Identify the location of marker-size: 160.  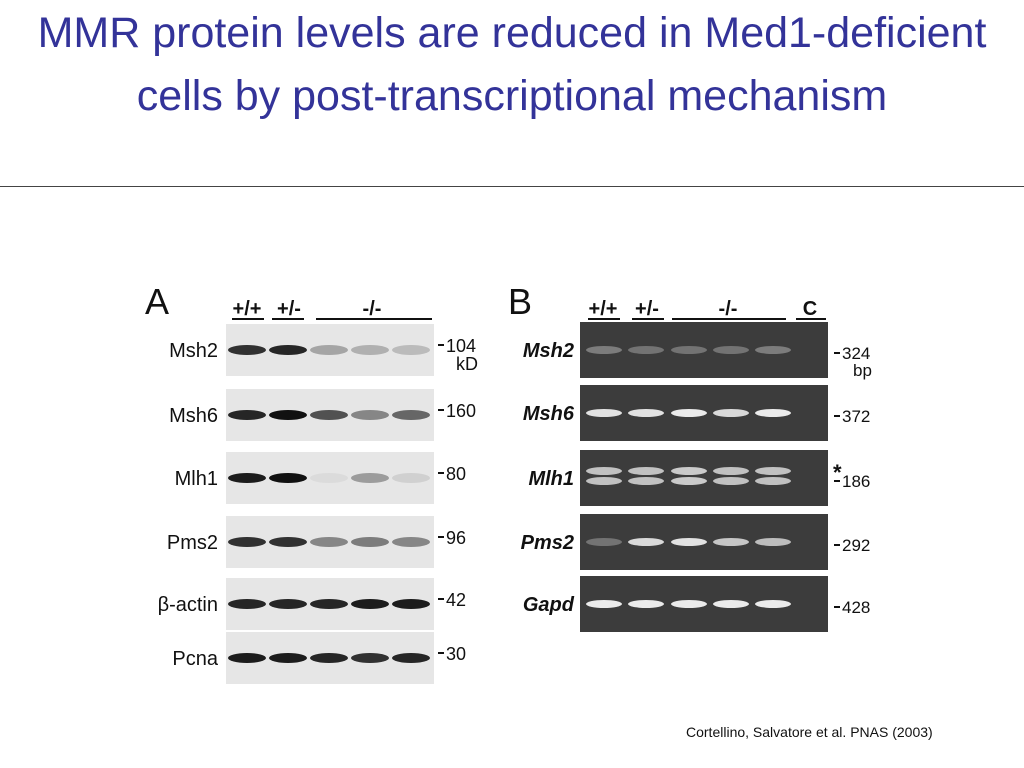
(461, 411).